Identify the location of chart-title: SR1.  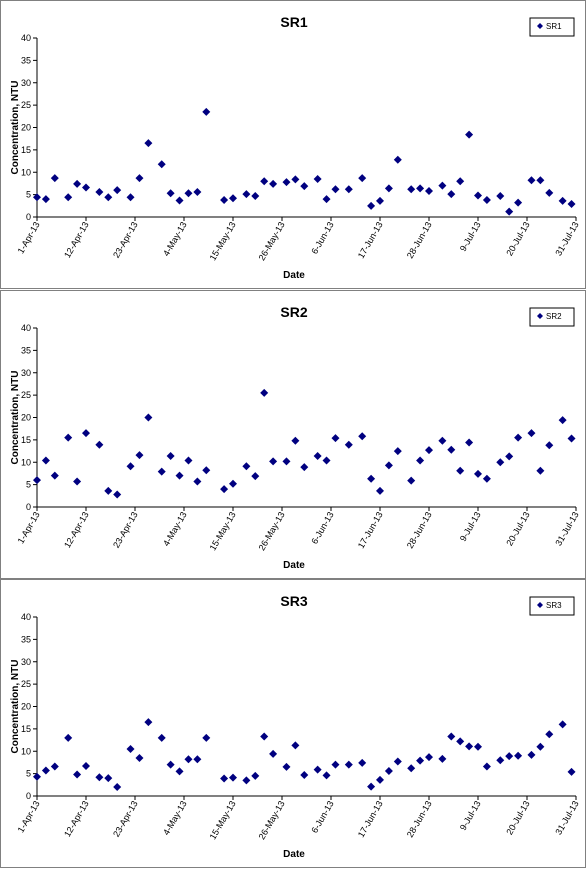
(293, 22).